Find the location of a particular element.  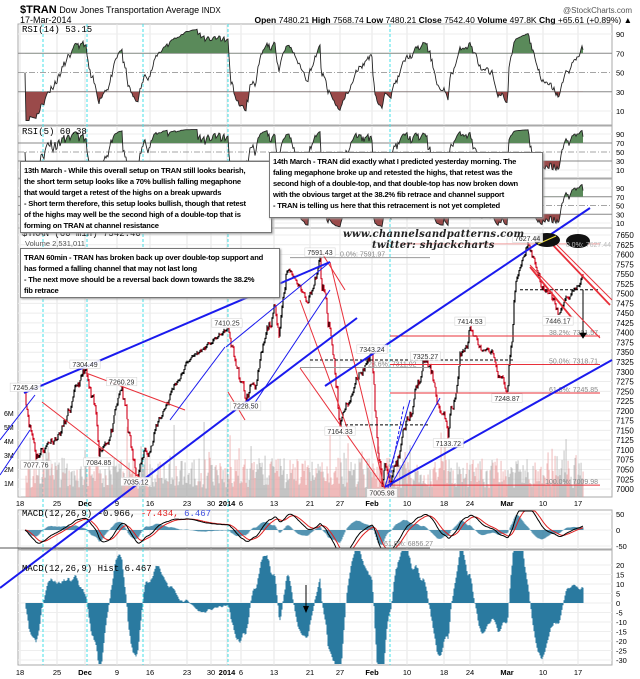

price-tick-label: 7200 is located at coordinates (625, 411).